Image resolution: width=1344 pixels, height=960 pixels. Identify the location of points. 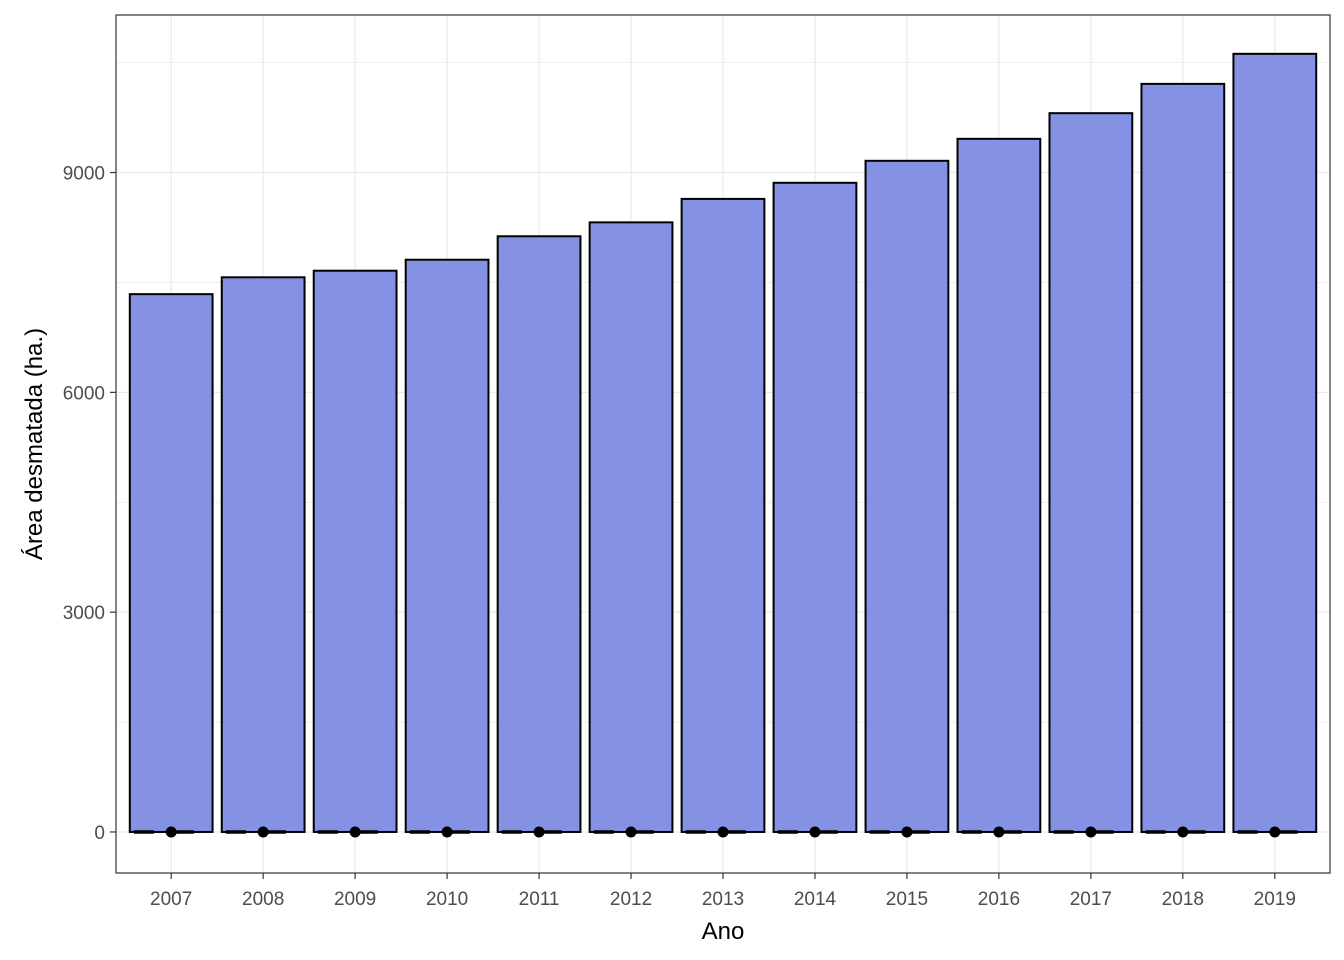
(723, 832).